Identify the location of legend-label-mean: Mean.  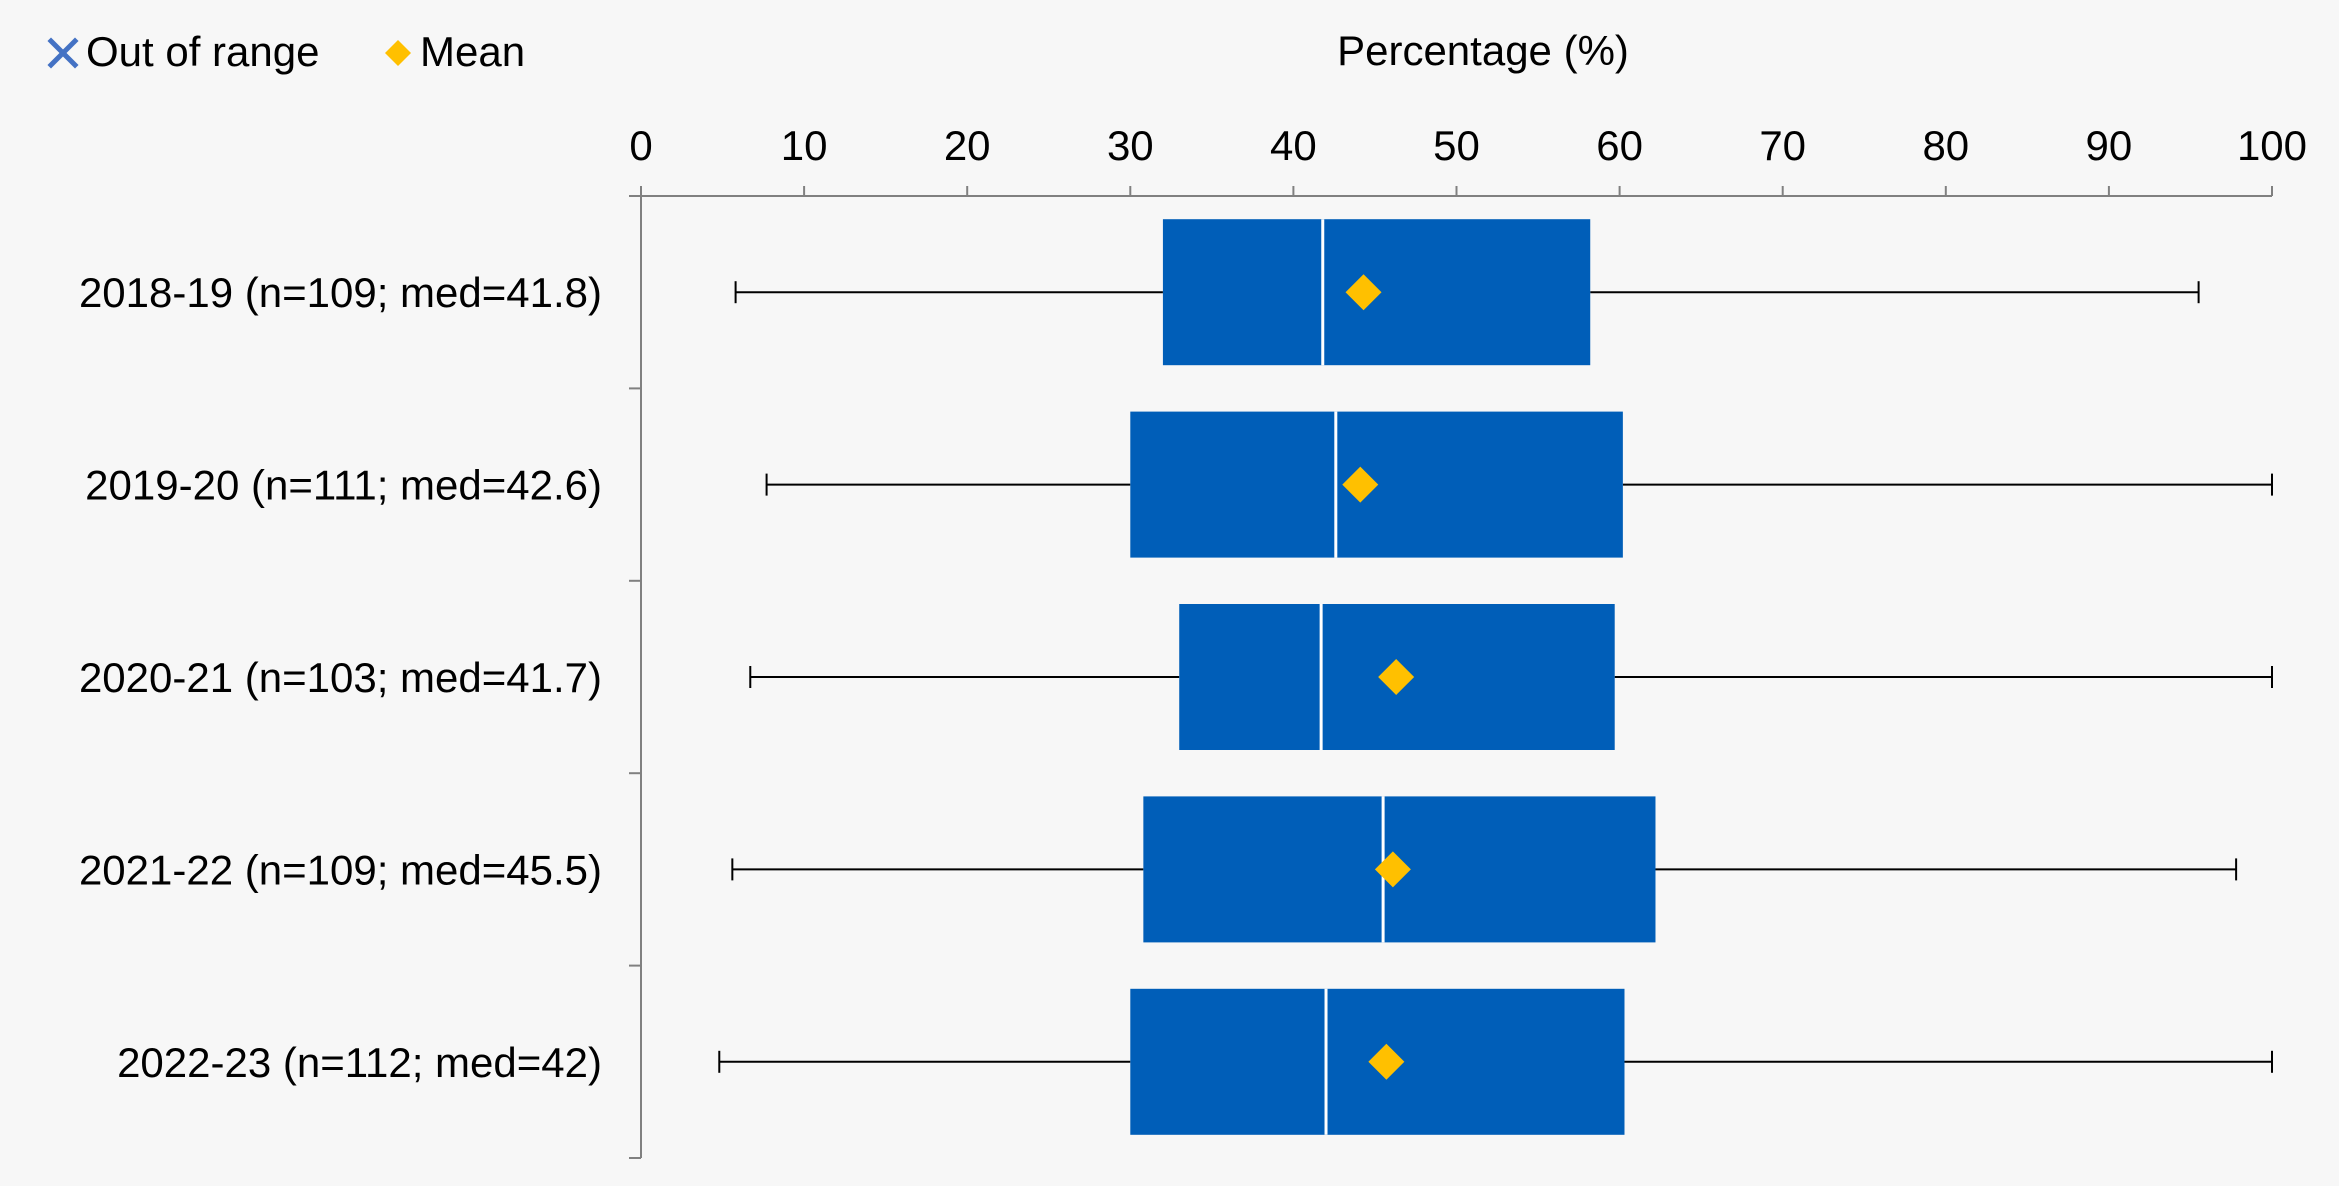
(472, 51).